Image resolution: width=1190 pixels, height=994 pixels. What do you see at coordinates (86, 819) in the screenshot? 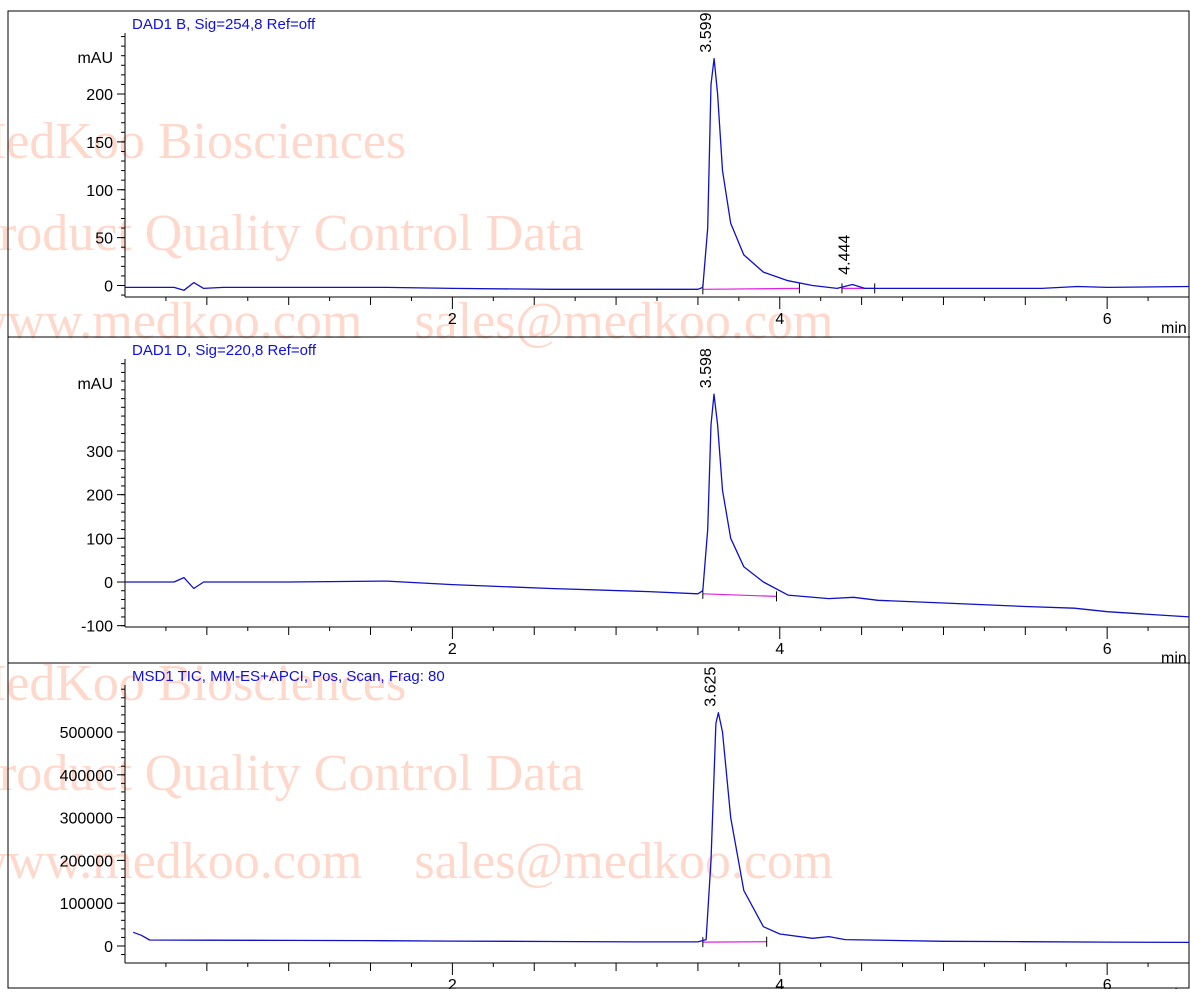
I see `y-tick-label: 300000` at bounding box center [86, 819].